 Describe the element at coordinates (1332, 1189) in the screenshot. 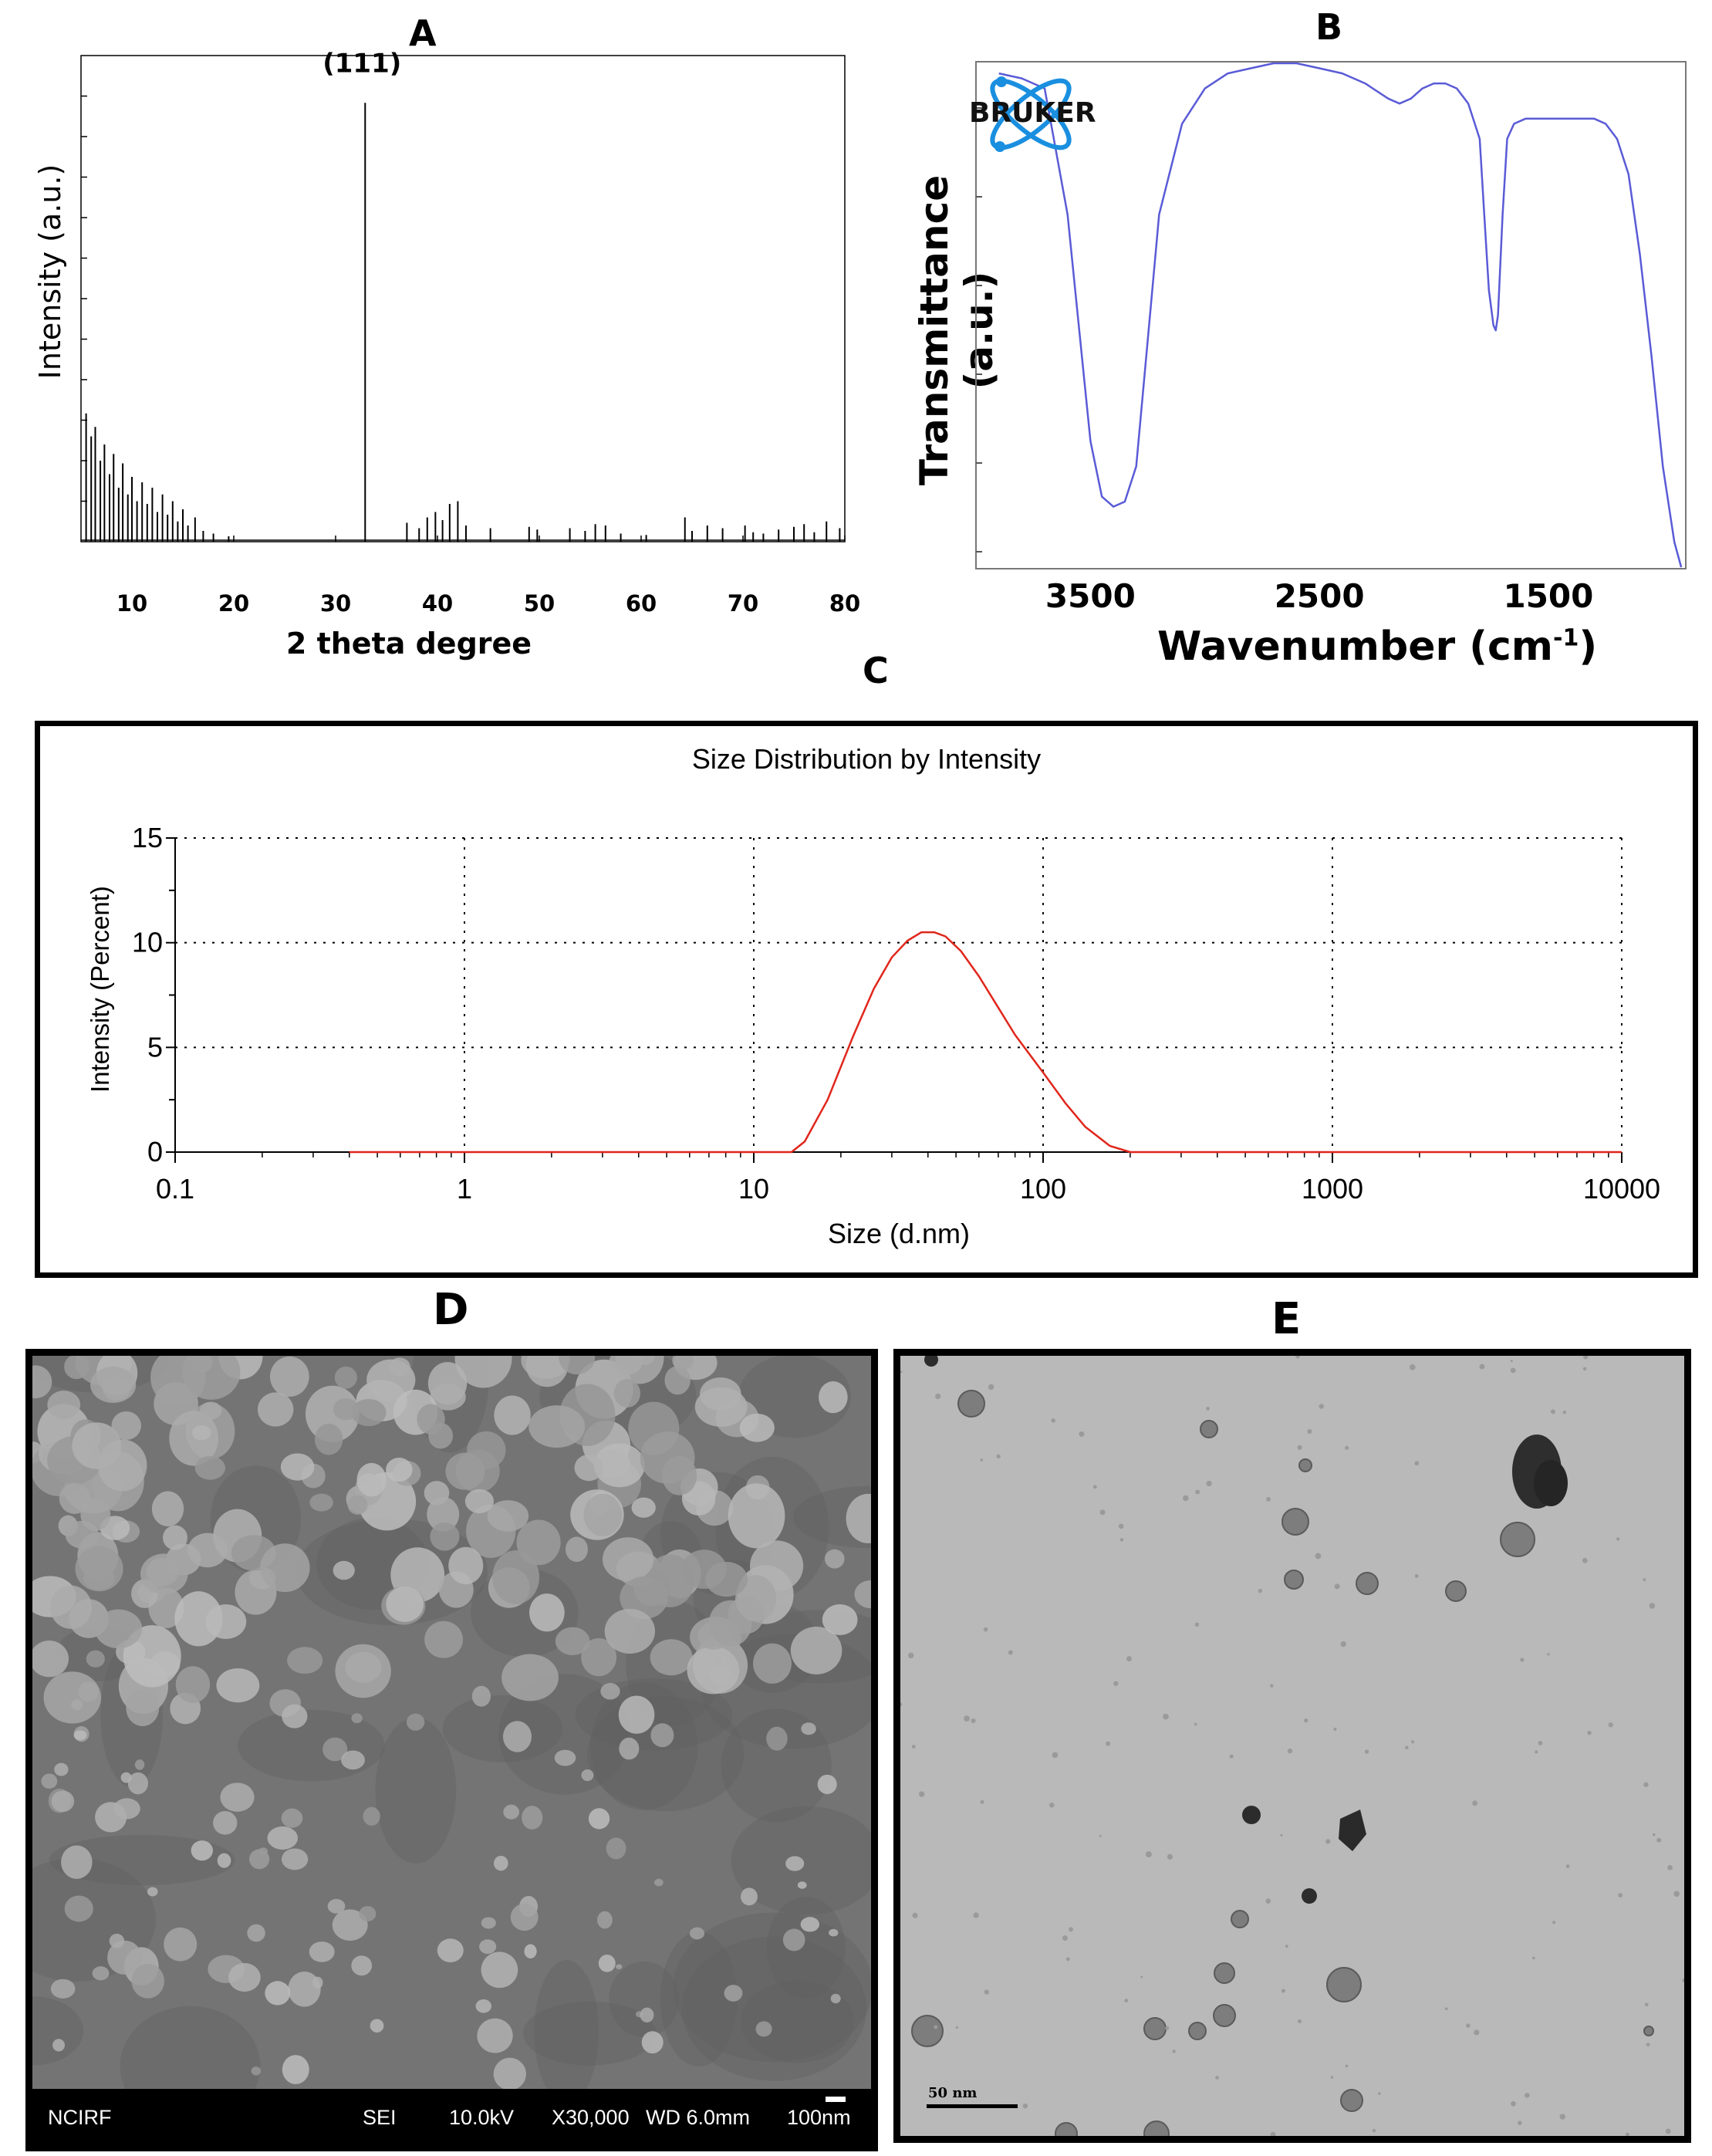

I see `x-tick-label: 1000` at that location.